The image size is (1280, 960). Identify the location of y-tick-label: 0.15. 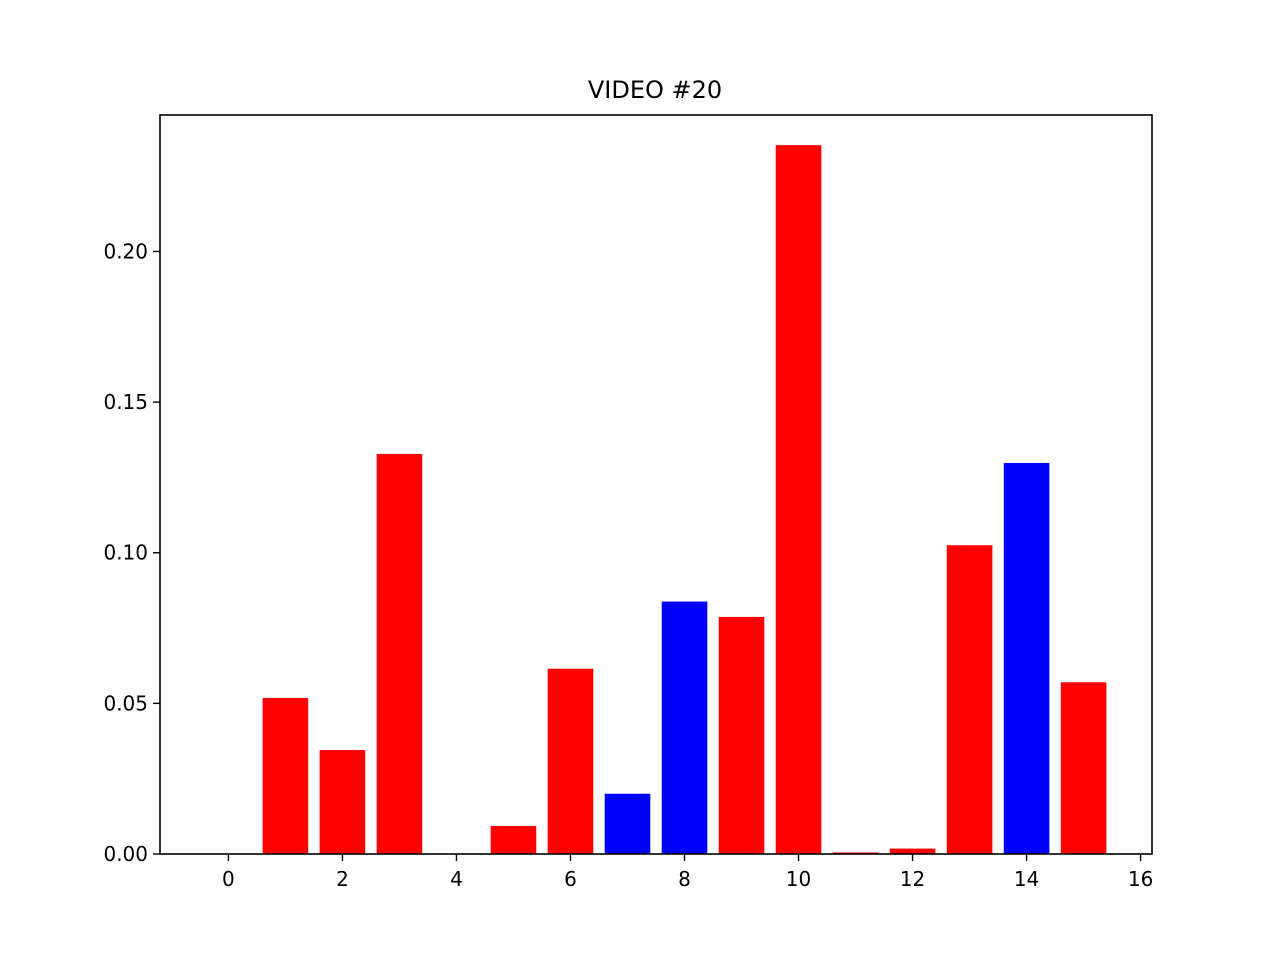
(125, 402).